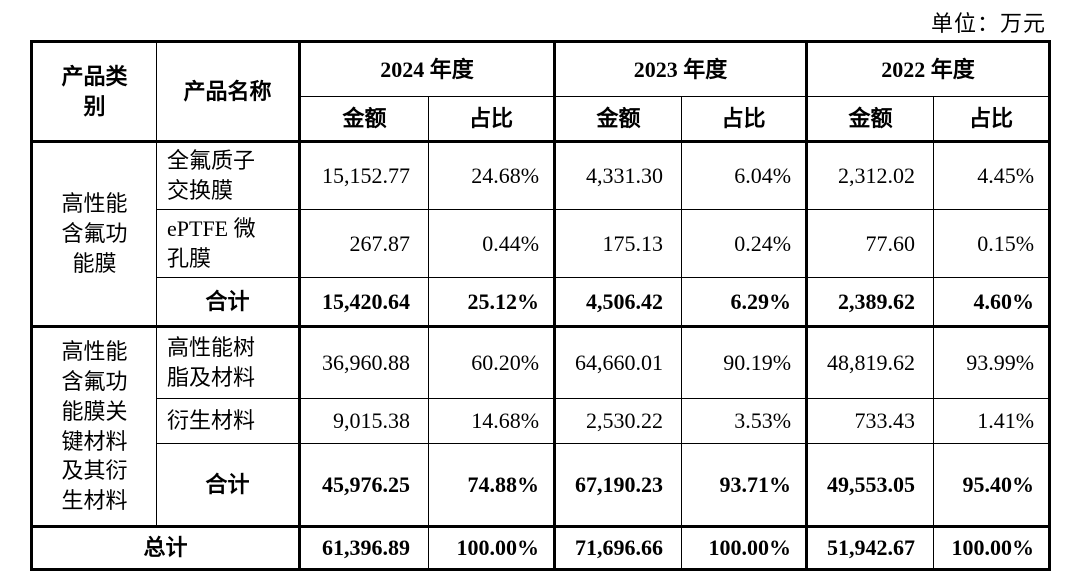 This screenshot has height=585, width=1080. I want to click on amount-cell: 36,960.88, so click(363, 362).